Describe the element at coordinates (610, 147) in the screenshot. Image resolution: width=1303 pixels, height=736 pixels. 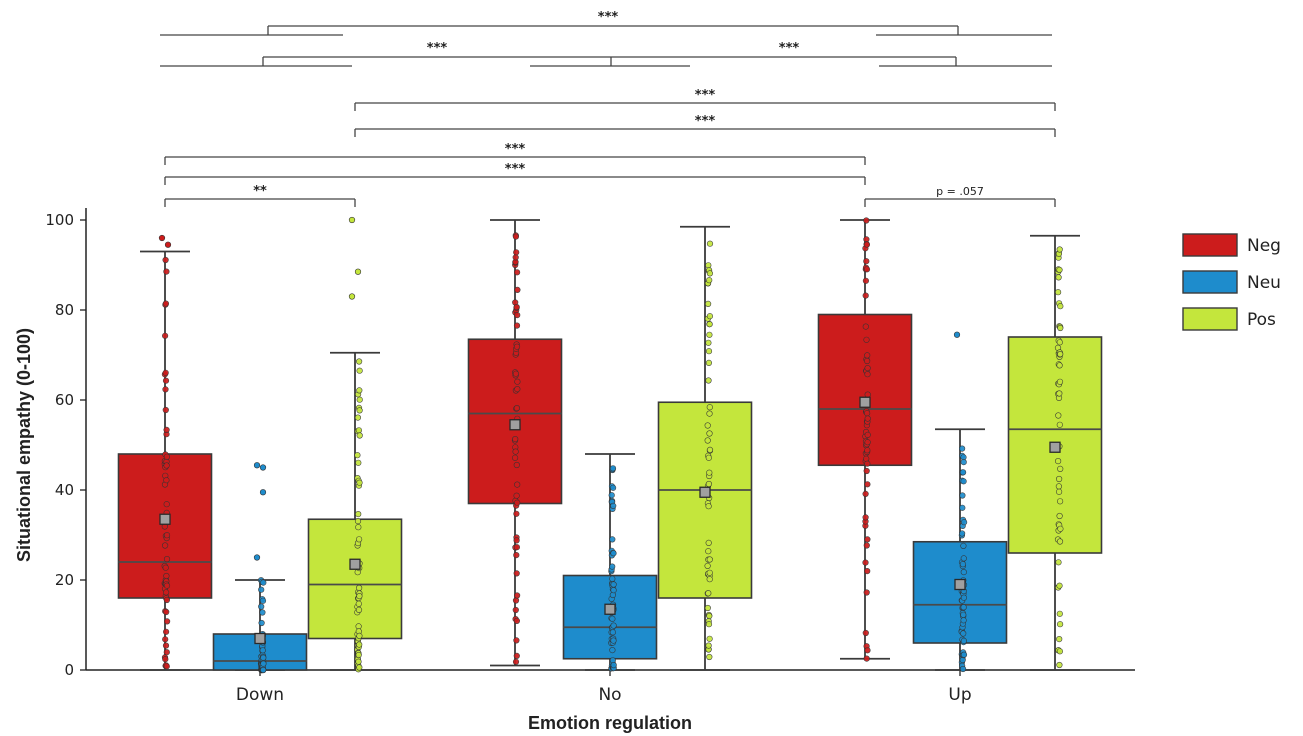
I see `significance-layer: ************** p = .057` at that location.